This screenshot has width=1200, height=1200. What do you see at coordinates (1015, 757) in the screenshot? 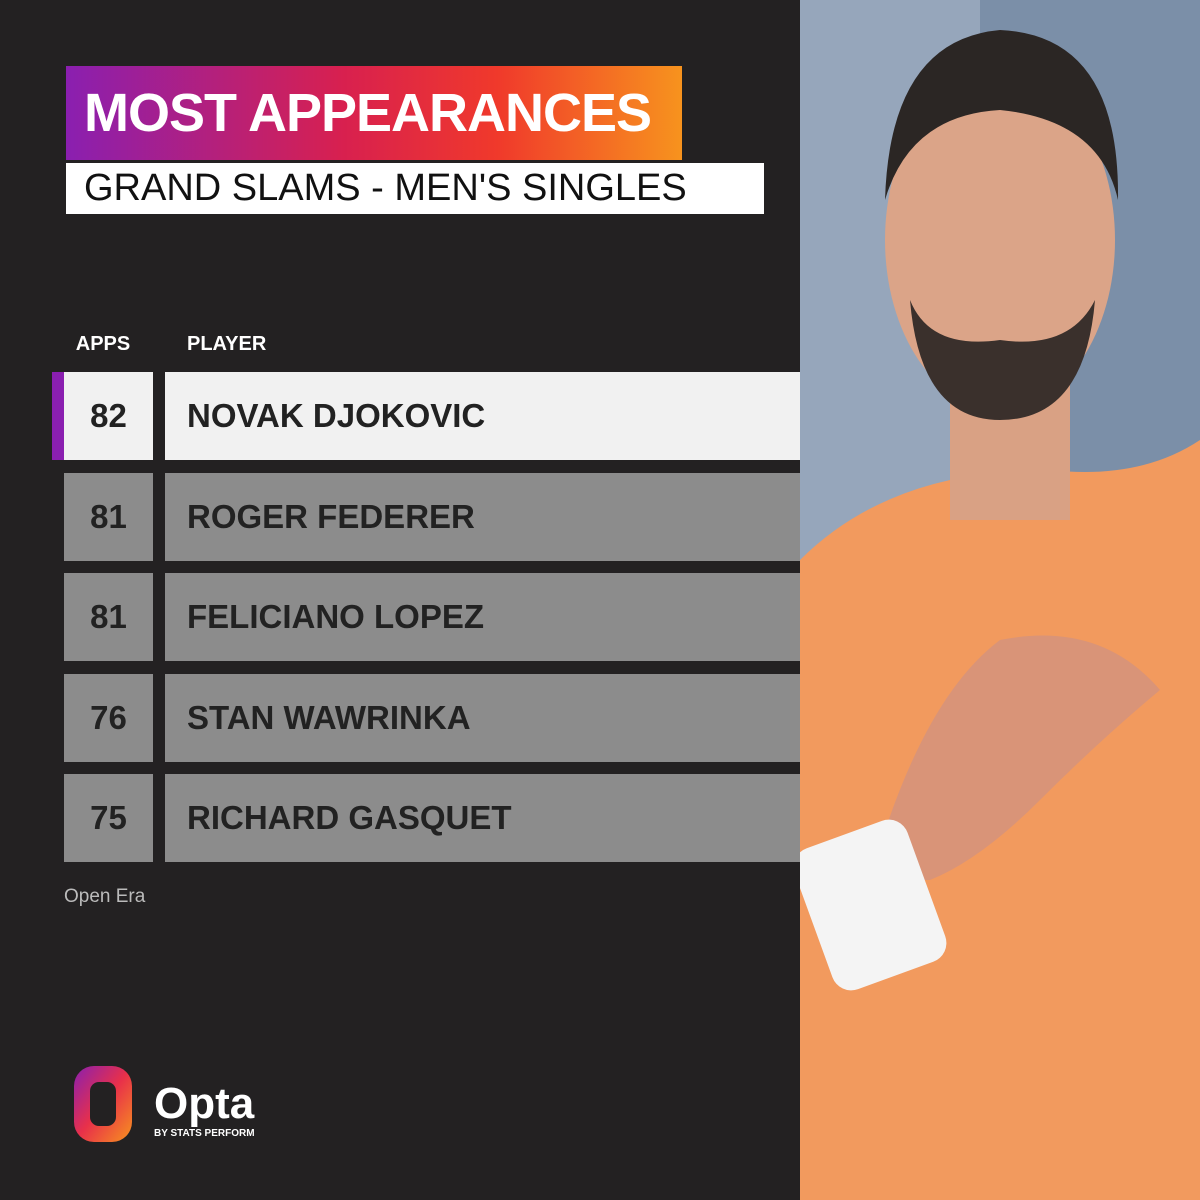
I see `hand` at bounding box center [1015, 757].